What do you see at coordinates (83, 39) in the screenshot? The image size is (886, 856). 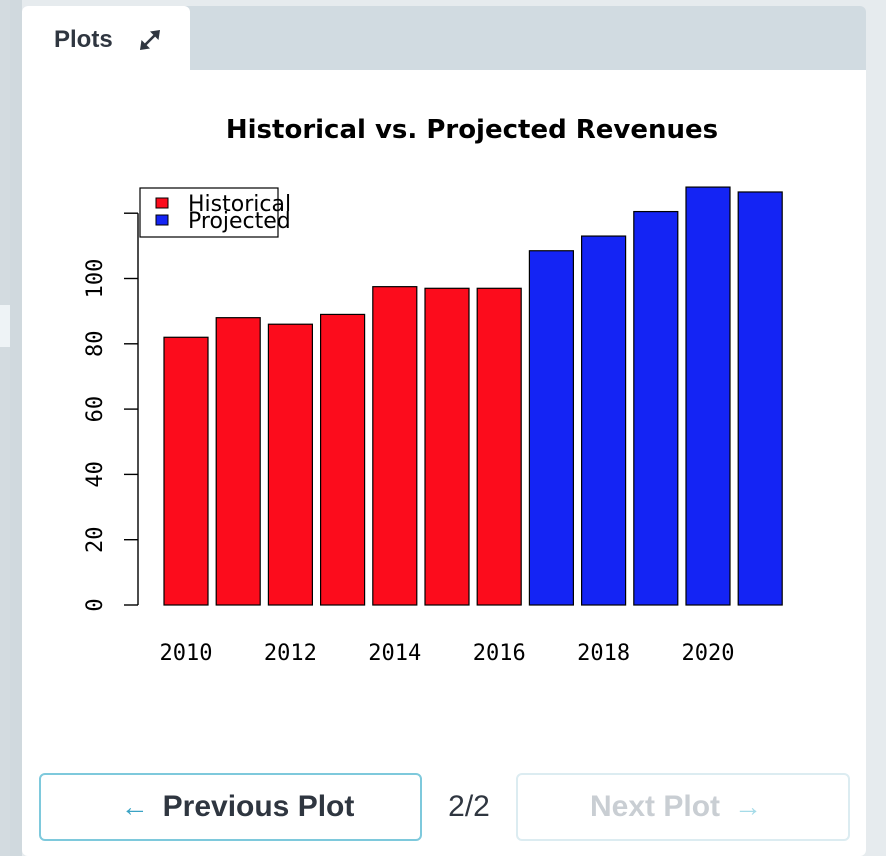 I see `tab-plots-label: Plots` at bounding box center [83, 39].